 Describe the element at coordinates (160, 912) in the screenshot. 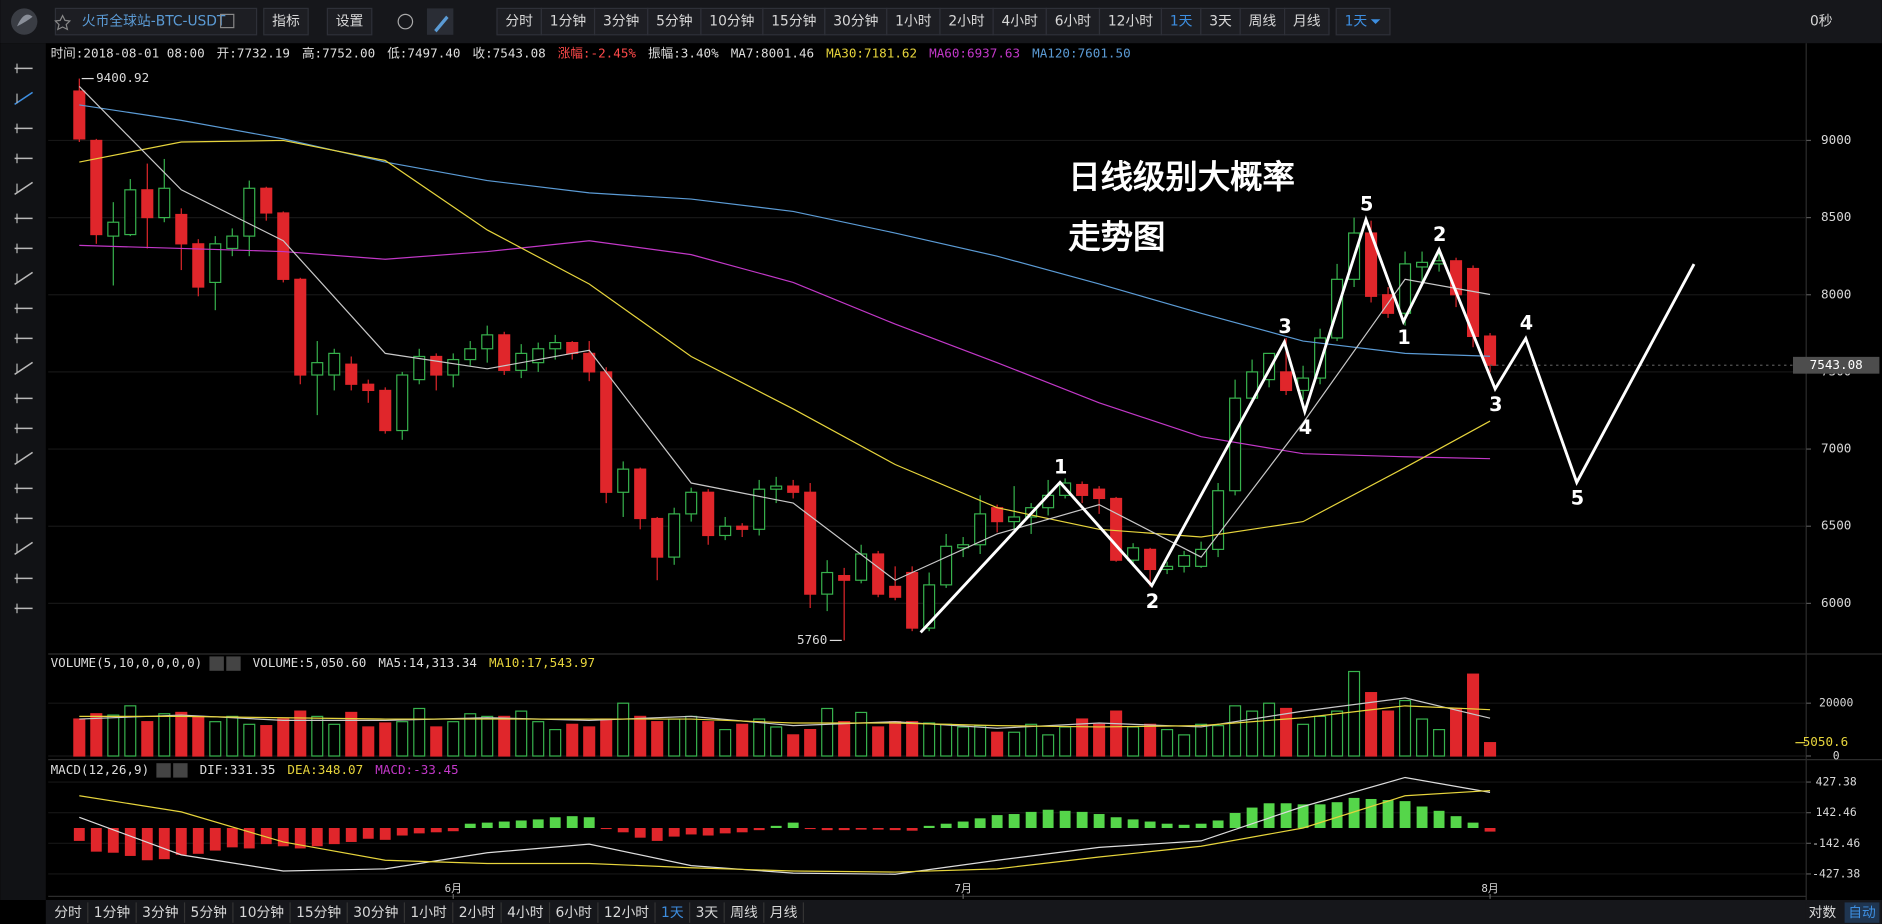

I see `bottom-period: 3分钟` at that location.